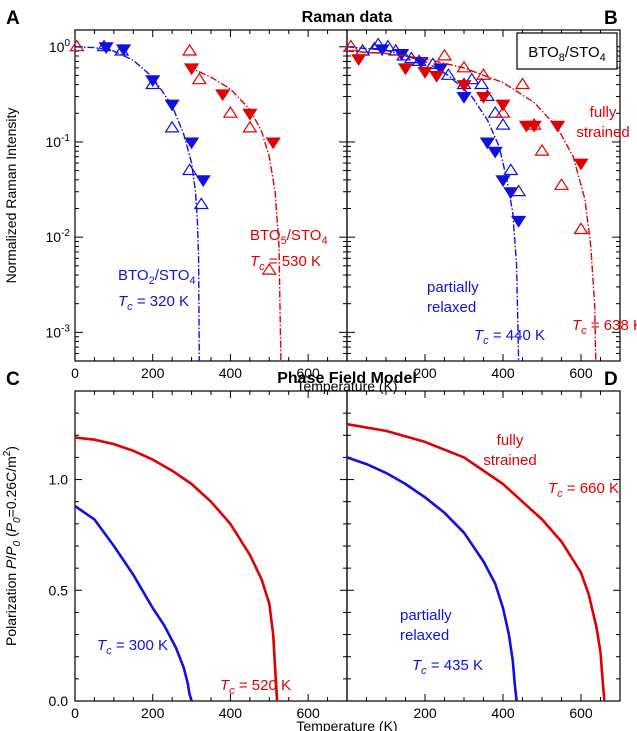 This screenshot has width=637, height=731. What do you see at coordinates (611, 18) in the screenshot?
I see `panel-letter: B` at bounding box center [611, 18].